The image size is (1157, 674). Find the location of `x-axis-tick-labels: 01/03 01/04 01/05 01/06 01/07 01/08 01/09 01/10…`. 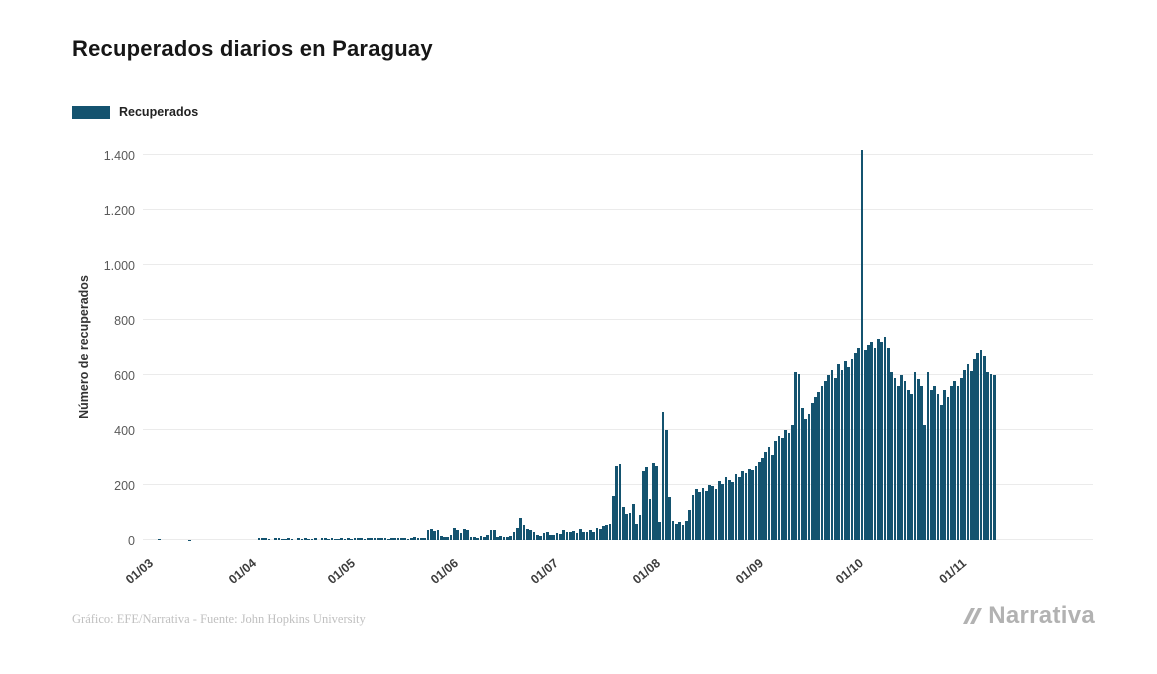

x-axis-tick-labels: 01/03 01/04 01/05 01/06 01/07 01/08 01/09 01/10… is located at coordinates (560, 575).